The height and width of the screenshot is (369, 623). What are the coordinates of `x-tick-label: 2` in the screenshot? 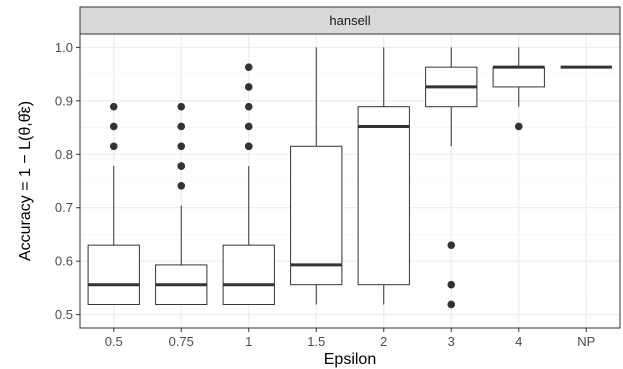 It's located at (383, 341).